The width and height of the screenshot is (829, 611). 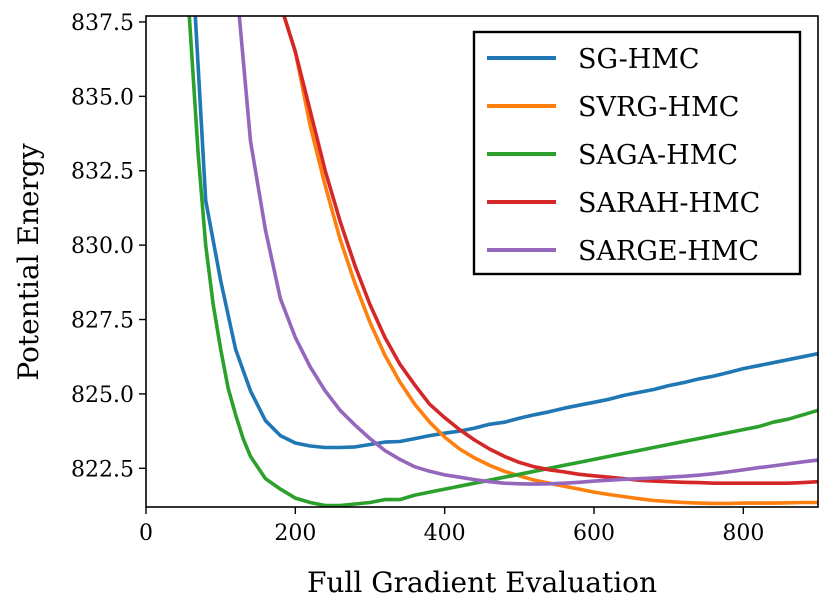 I want to click on y-tick-label: 825.0, so click(x=102, y=395).